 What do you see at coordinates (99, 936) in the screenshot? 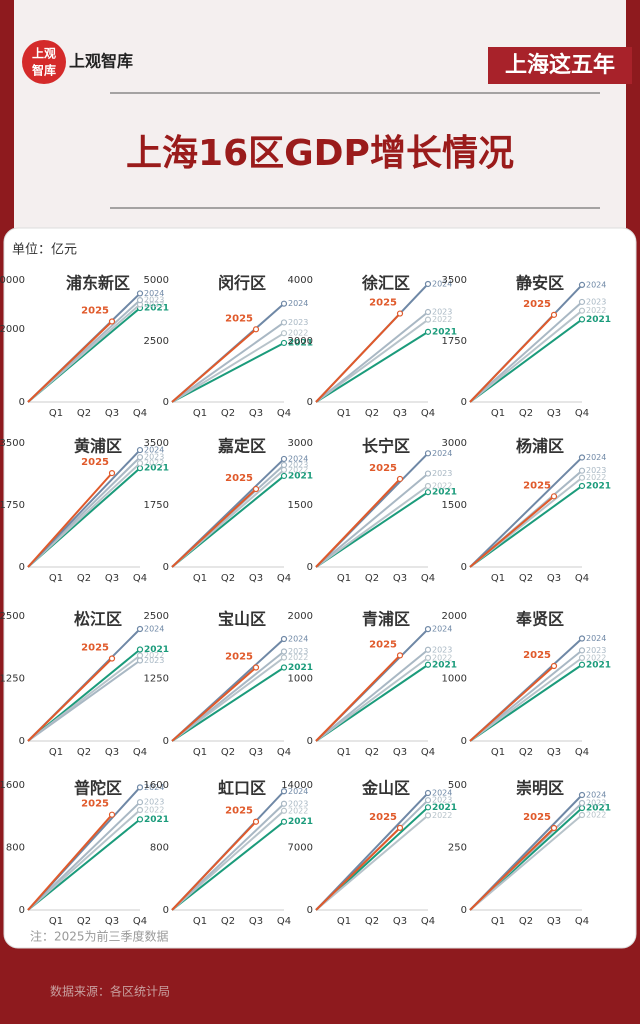
I see `note: 注：2025为前三季度数据` at bounding box center [99, 936].